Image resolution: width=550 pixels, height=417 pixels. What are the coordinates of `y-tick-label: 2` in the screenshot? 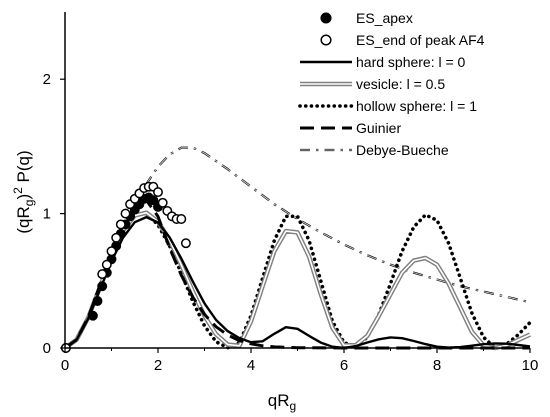 It's located at (47, 79).